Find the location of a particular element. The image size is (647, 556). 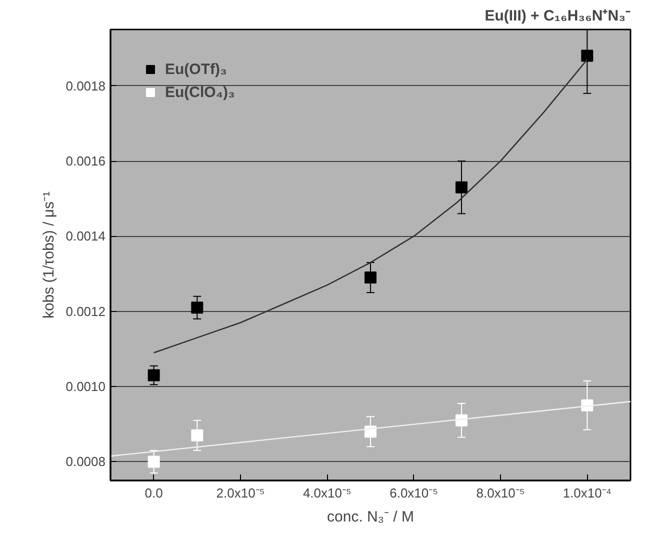

x-tick-label: 2.0x10⁻⁵ is located at coordinates (240, 493).